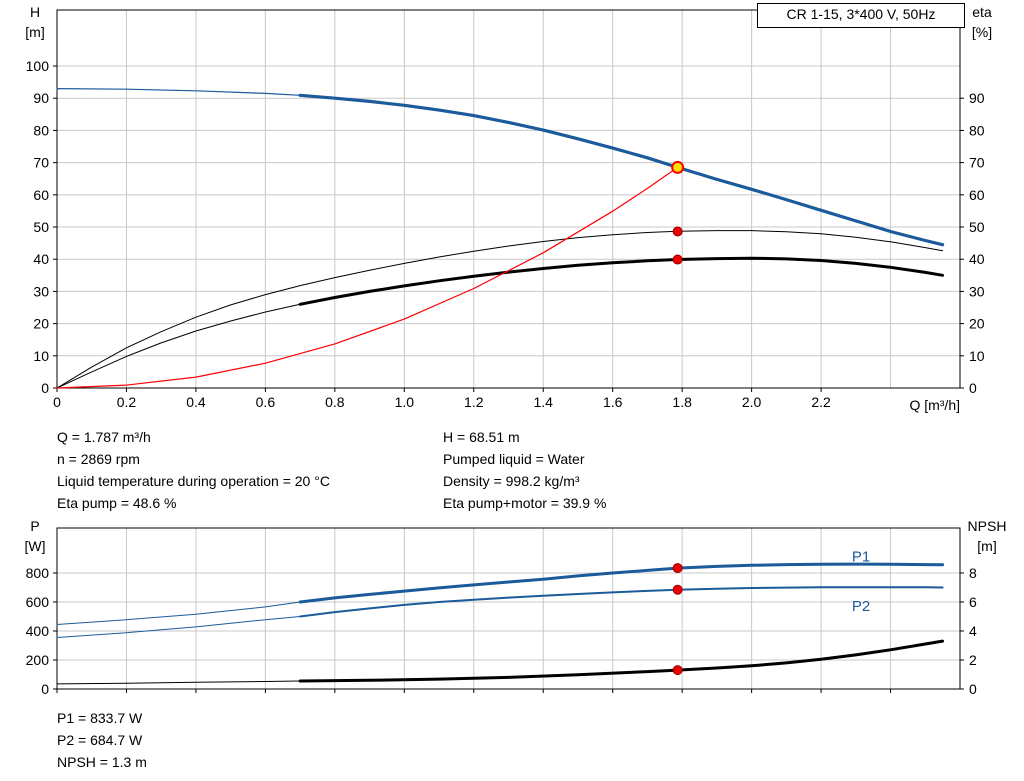  What do you see at coordinates (266, 402) in the screenshot?
I see `x-tick-label: 0.6` at bounding box center [266, 402].